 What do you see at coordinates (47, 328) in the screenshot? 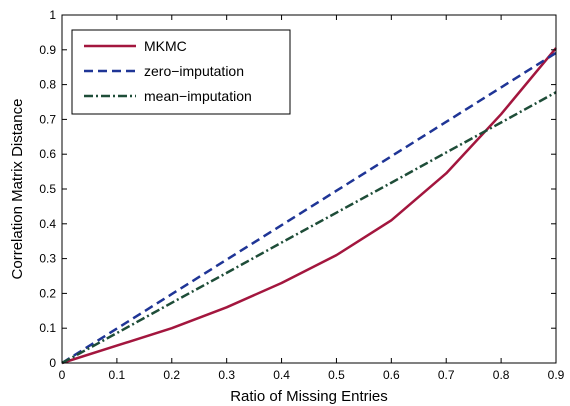
I see `y-tick-label-1: 0.1` at bounding box center [47, 328].